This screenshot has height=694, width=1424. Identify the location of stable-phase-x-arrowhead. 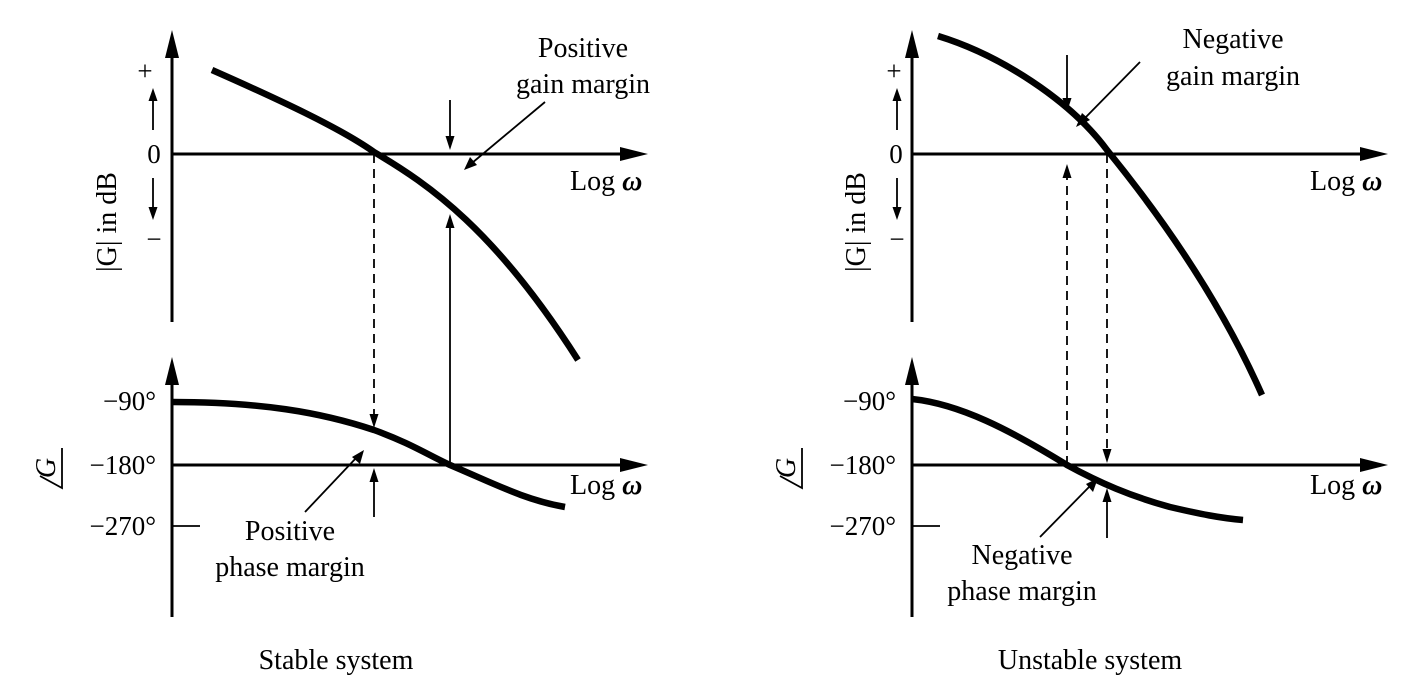
(634, 465).